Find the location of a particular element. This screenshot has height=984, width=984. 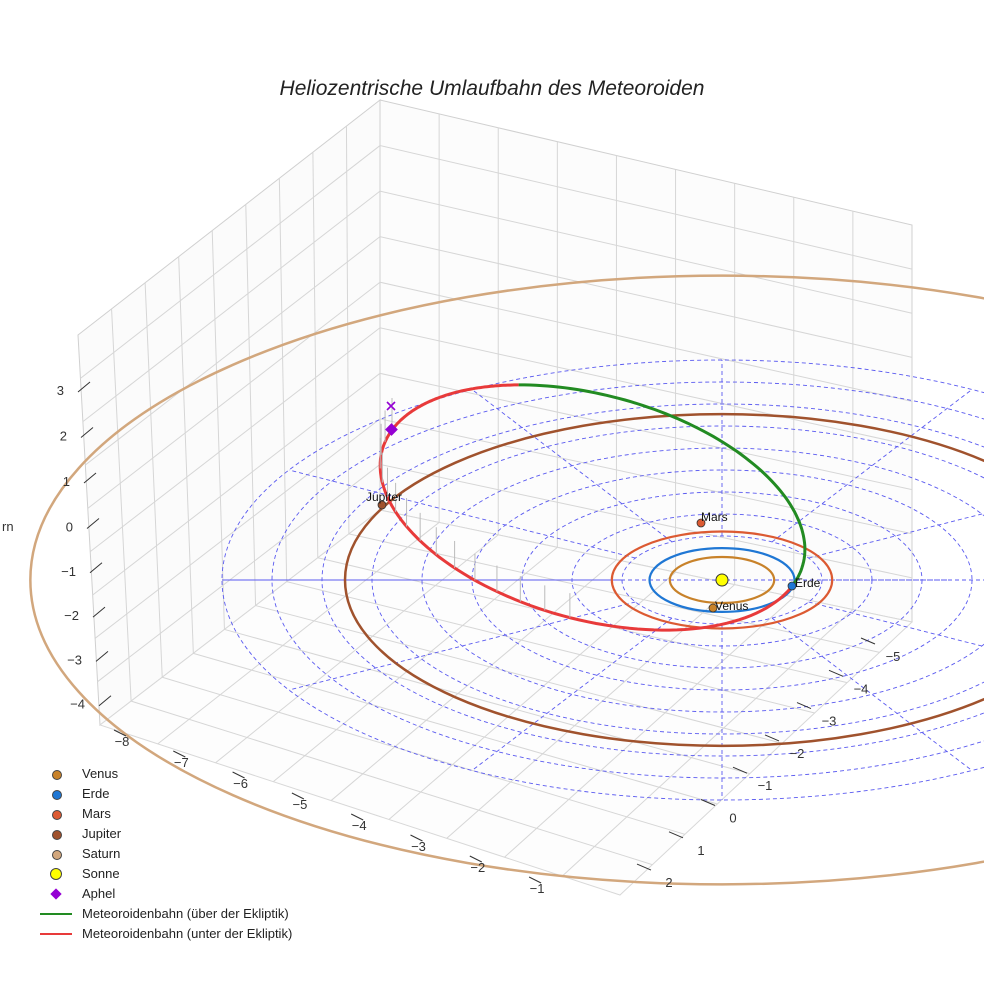

erde-marker-icon is located at coordinates (57, 795).